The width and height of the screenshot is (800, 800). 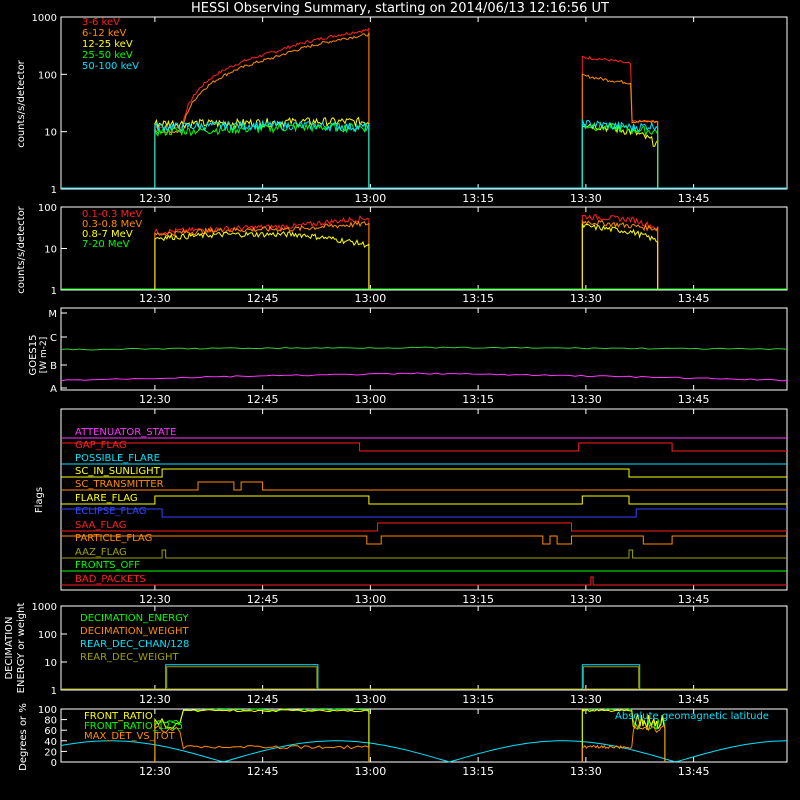 I want to click on decimation-ytick-label: 1000, so click(x=44, y=607).